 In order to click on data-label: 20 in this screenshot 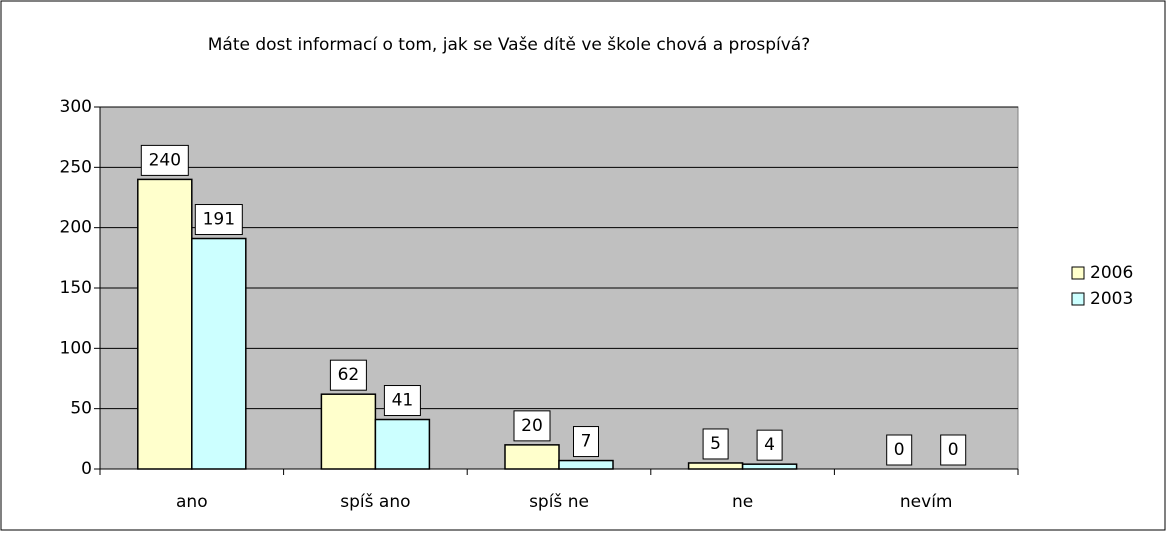, I will do `click(532, 426)`.